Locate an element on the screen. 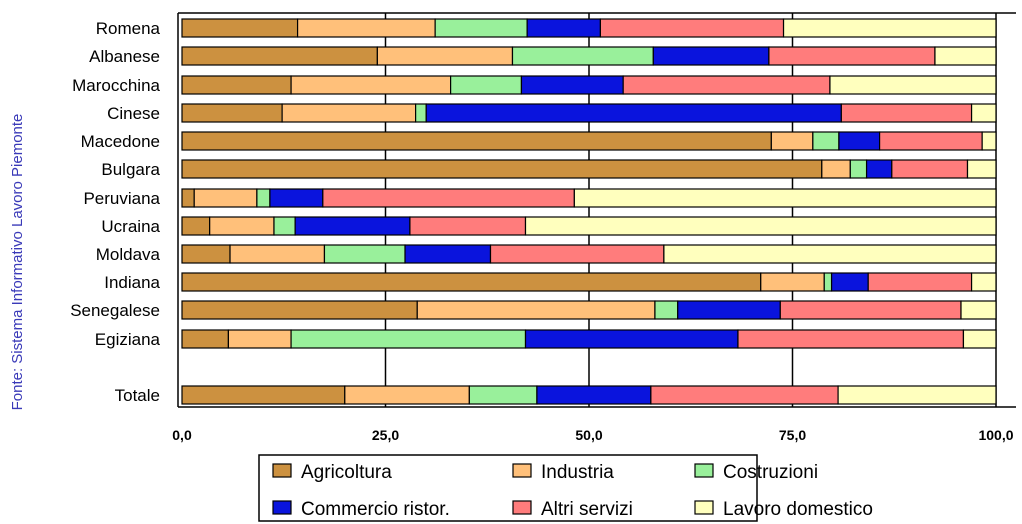 Image resolution: width=1022 pixels, height=524 pixels. bar-cinese-lavoro-domestico is located at coordinates (983, 113).